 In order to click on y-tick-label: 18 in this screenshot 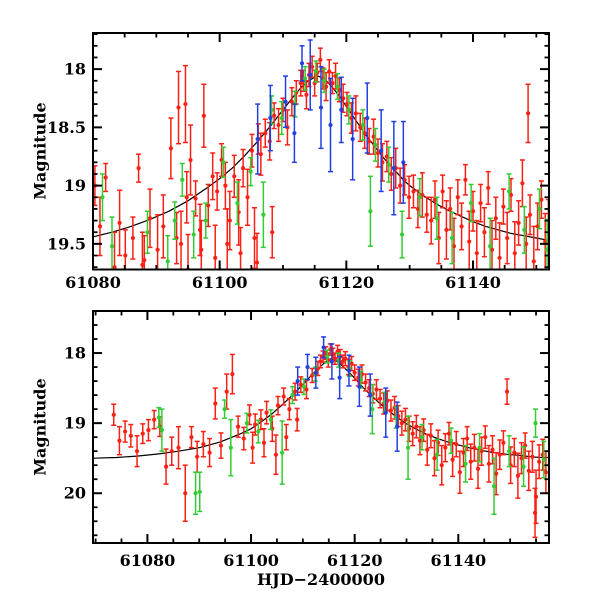, I will do `click(75, 69)`.